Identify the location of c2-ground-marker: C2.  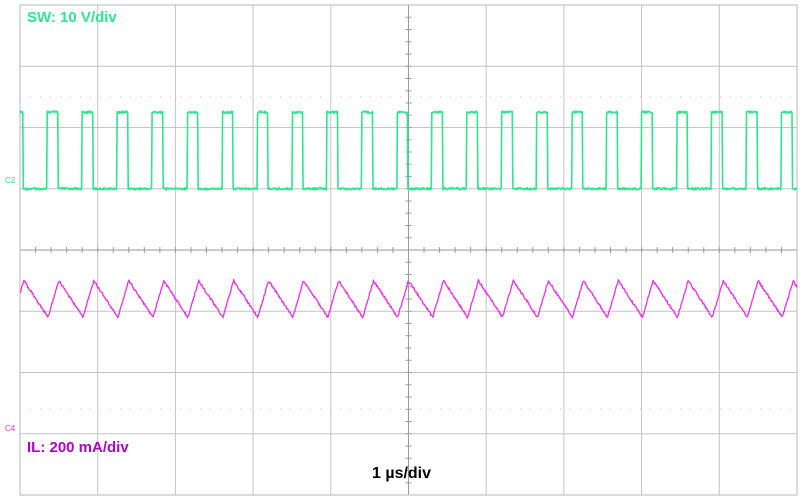
(10, 180).